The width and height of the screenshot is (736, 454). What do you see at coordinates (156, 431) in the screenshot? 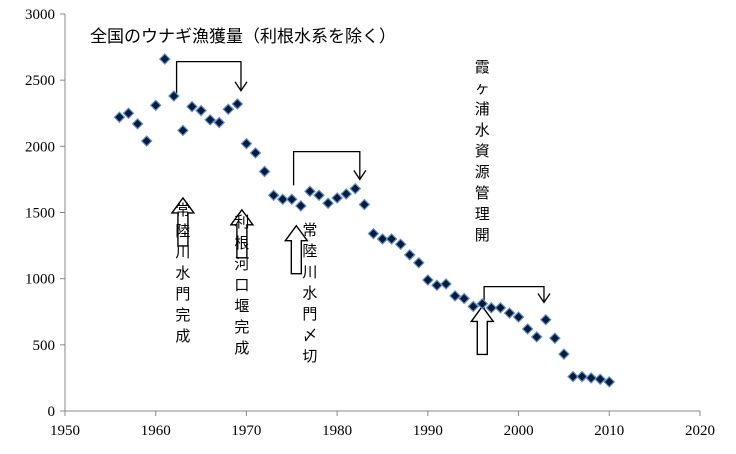
I see `x-tick-label: 1960` at bounding box center [156, 431].